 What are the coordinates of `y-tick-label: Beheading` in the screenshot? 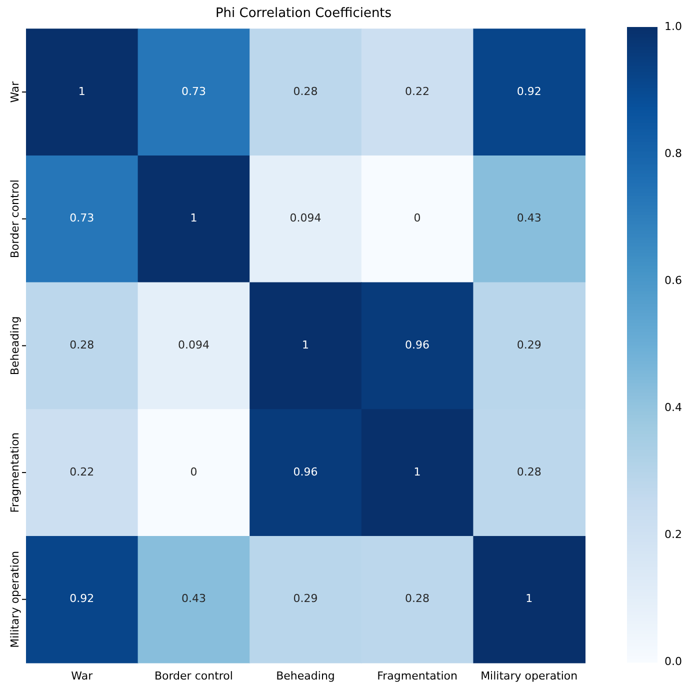 It's located at (15, 346).